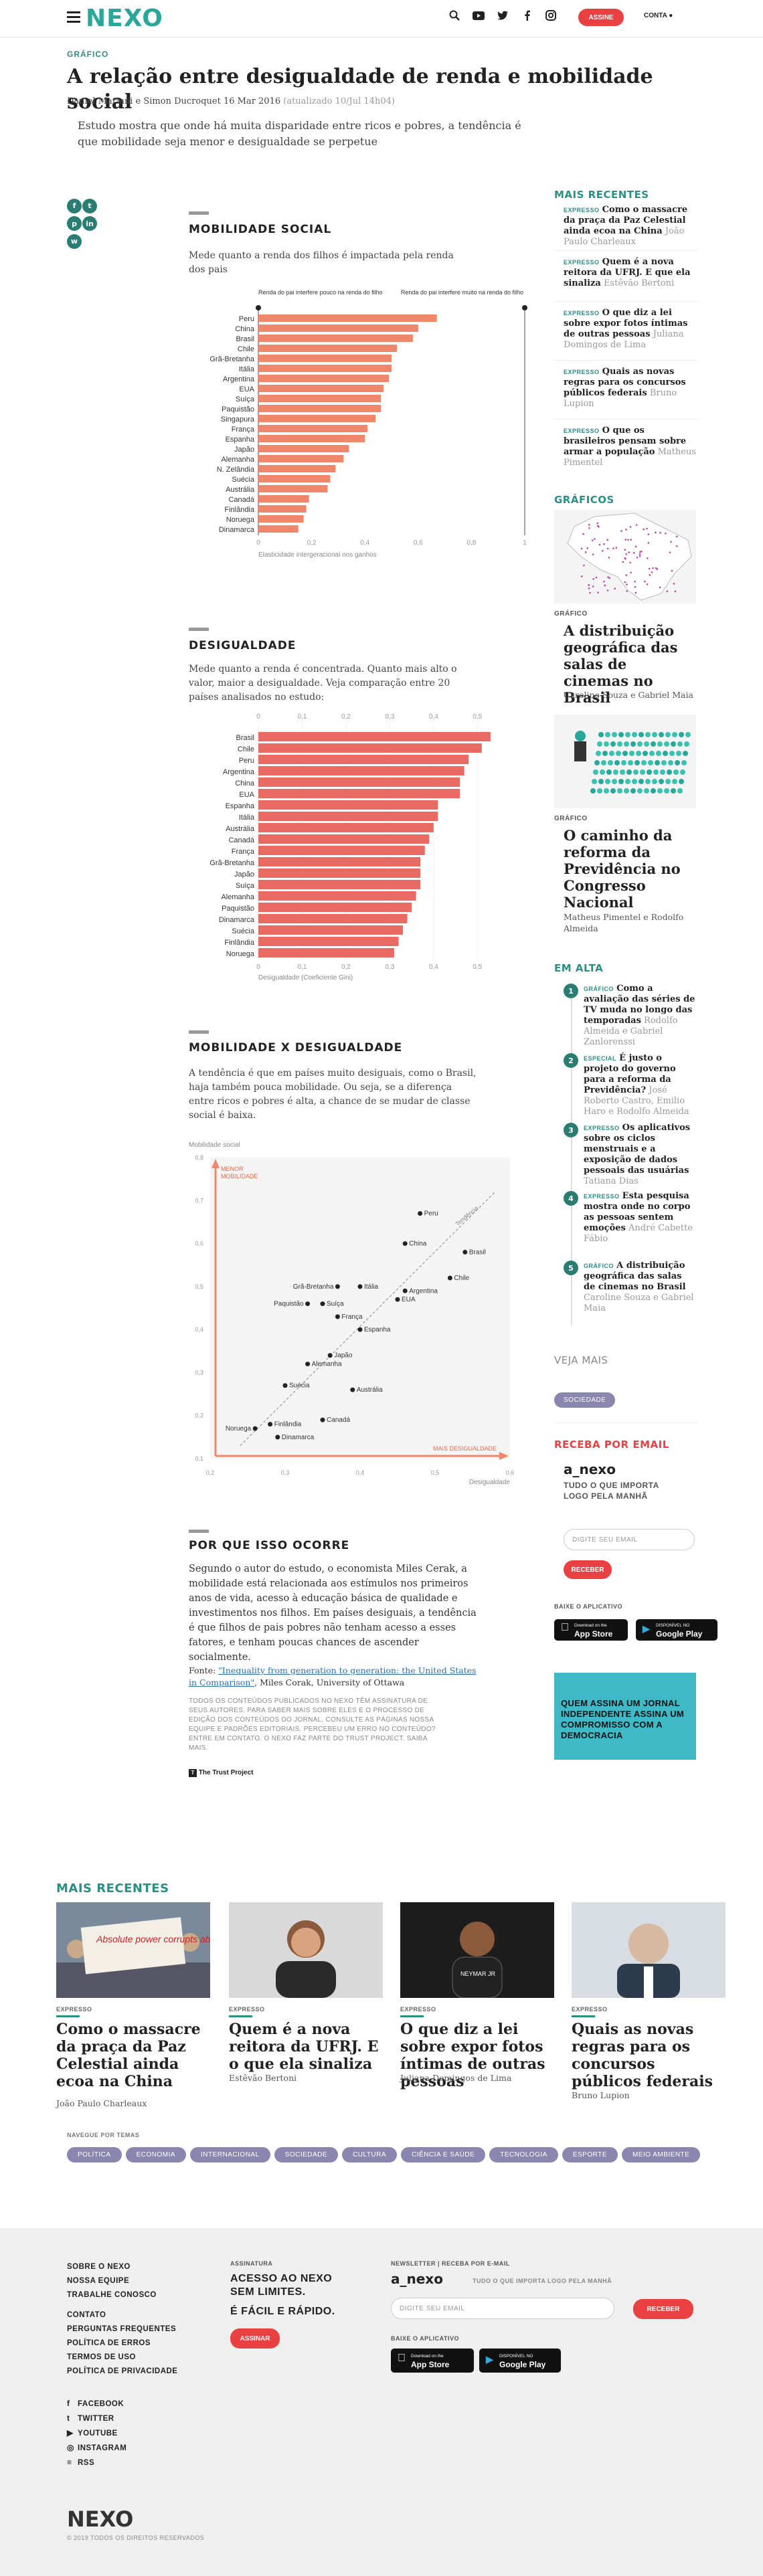 The width and height of the screenshot is (763, 2576). What do you see at coordinates (663, 2309) in the screenshot?
I see `footer-receber-button: RECEBER` at bounding box center [663, 2309].